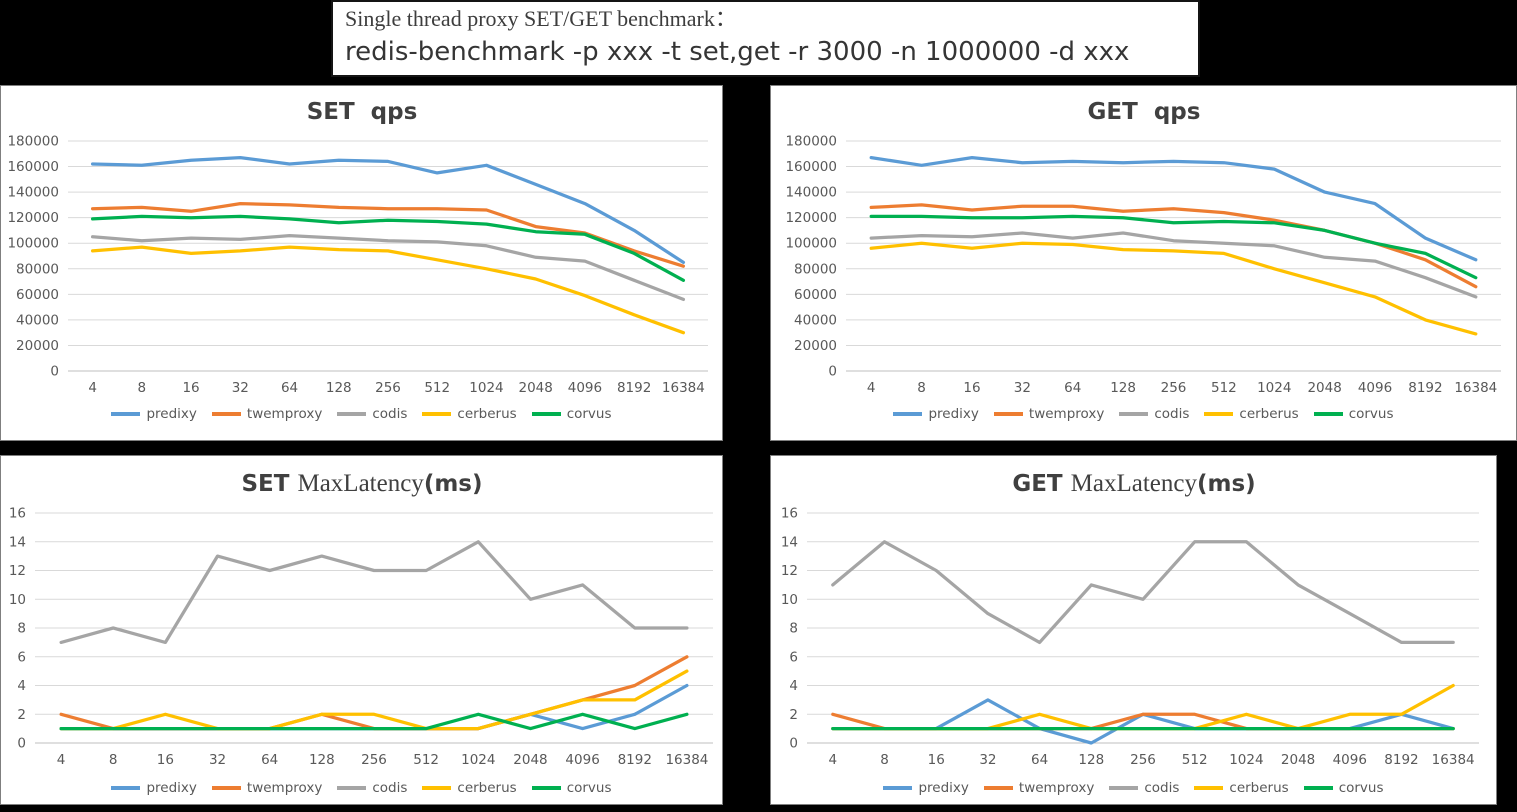 The image size is (1517, 812). Describe the element at coordinates (388, 388) in the screenshot. I see `x-tick-label: 256` at that location.